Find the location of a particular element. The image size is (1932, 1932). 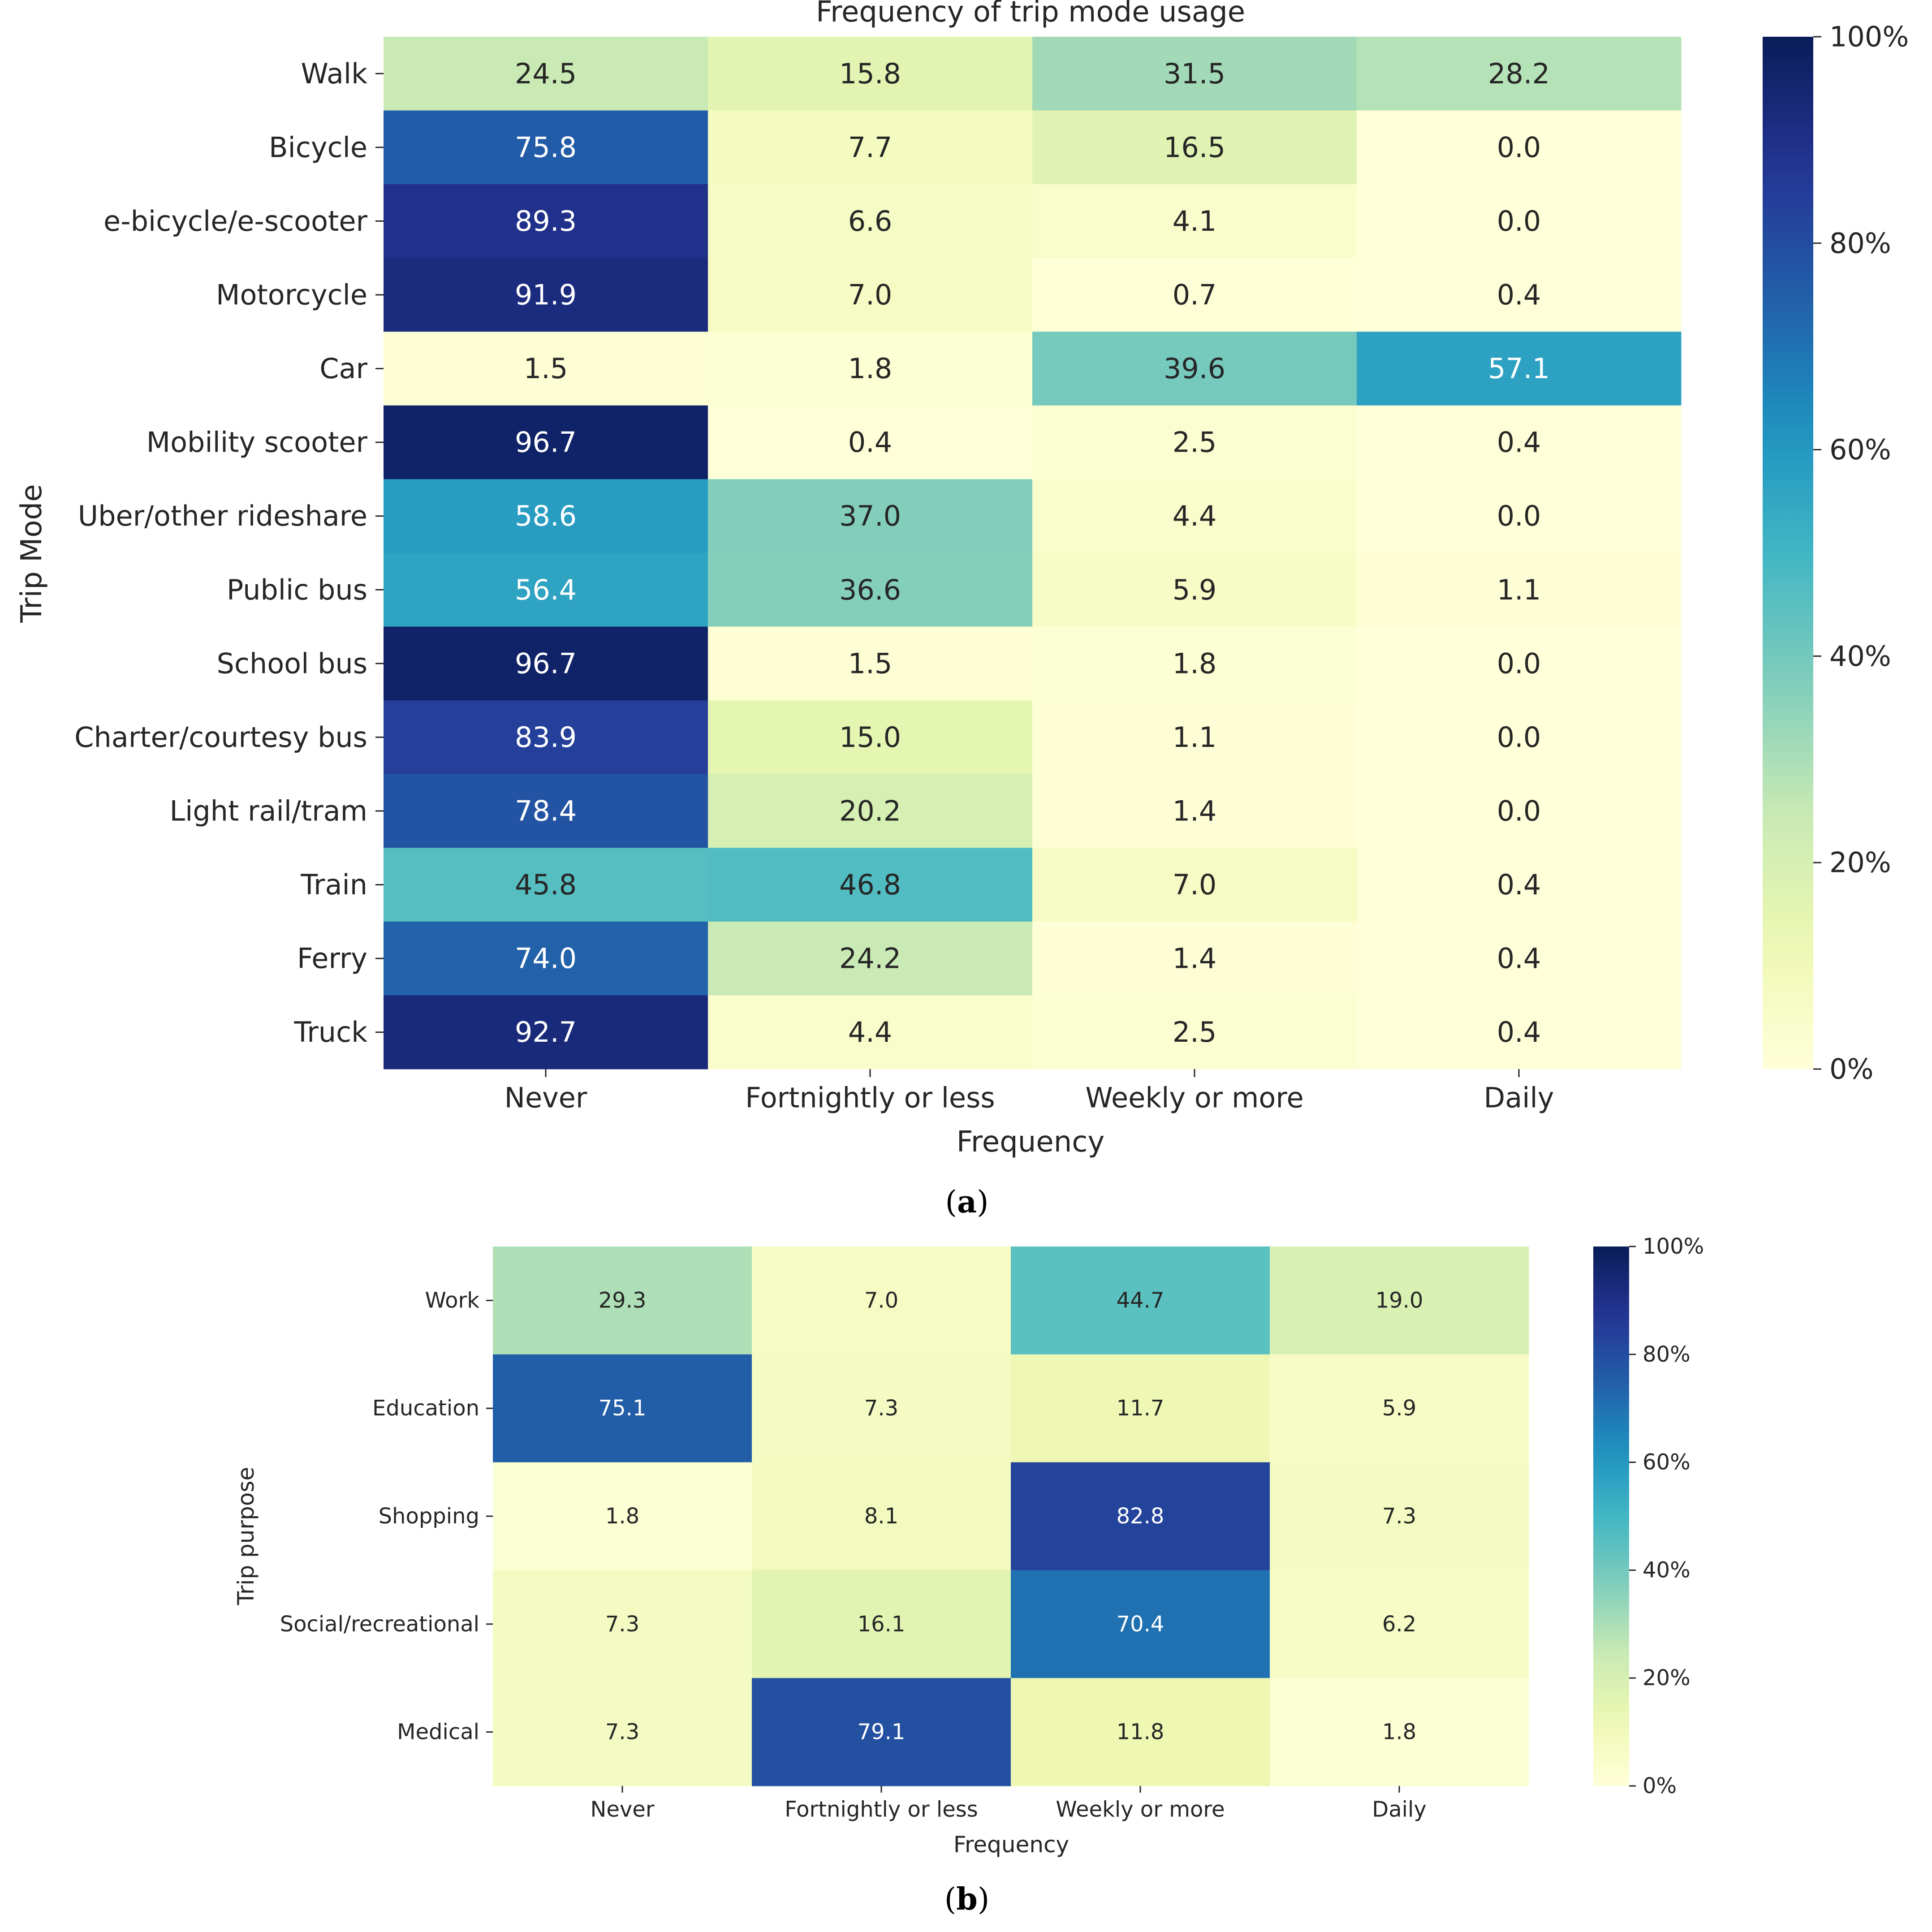

x-tick-label-fortnightly-or-less: Fortnightly or less is located at coordinates (882, 1809).